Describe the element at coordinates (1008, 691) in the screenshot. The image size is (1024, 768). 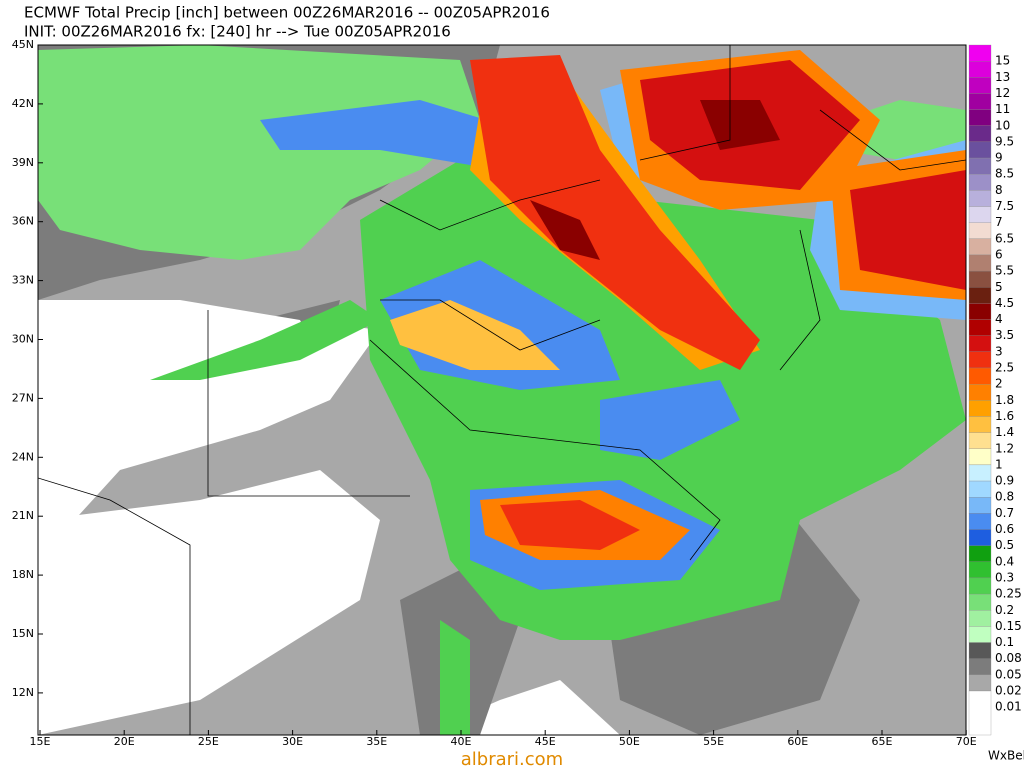
I see `colorbar-label: 0.02` at that location.